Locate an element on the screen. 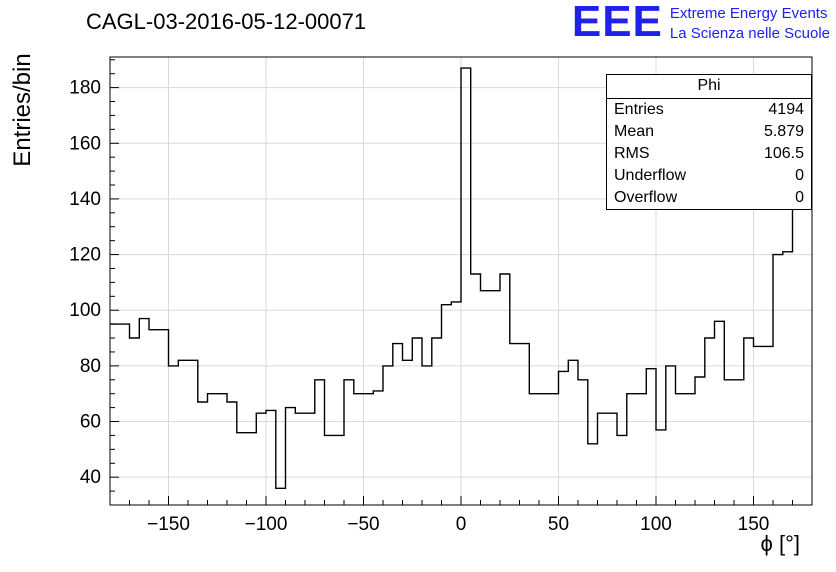 The width and height of the screenshot is (836, 572). logo-line-2: La Scienza nelle Scuole is located at coordinates (749, 33).